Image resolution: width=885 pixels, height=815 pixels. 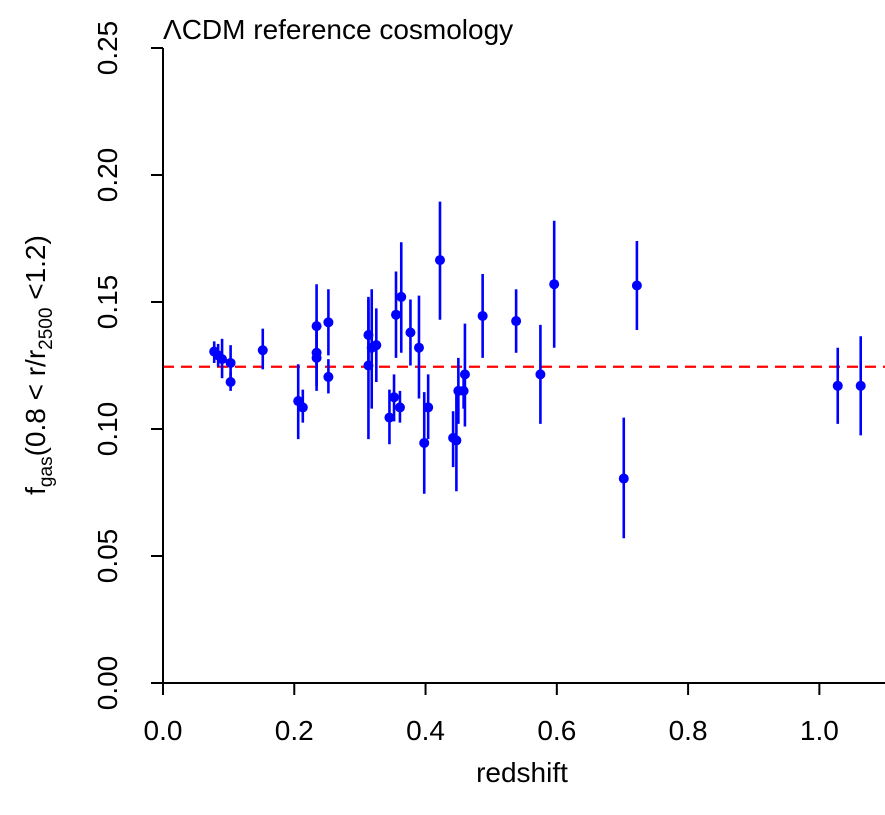 What do you see at coordinates (163, 730) in the screenshot?
I see `x-tick-label: 0.0` at bounding box center [163, 730].